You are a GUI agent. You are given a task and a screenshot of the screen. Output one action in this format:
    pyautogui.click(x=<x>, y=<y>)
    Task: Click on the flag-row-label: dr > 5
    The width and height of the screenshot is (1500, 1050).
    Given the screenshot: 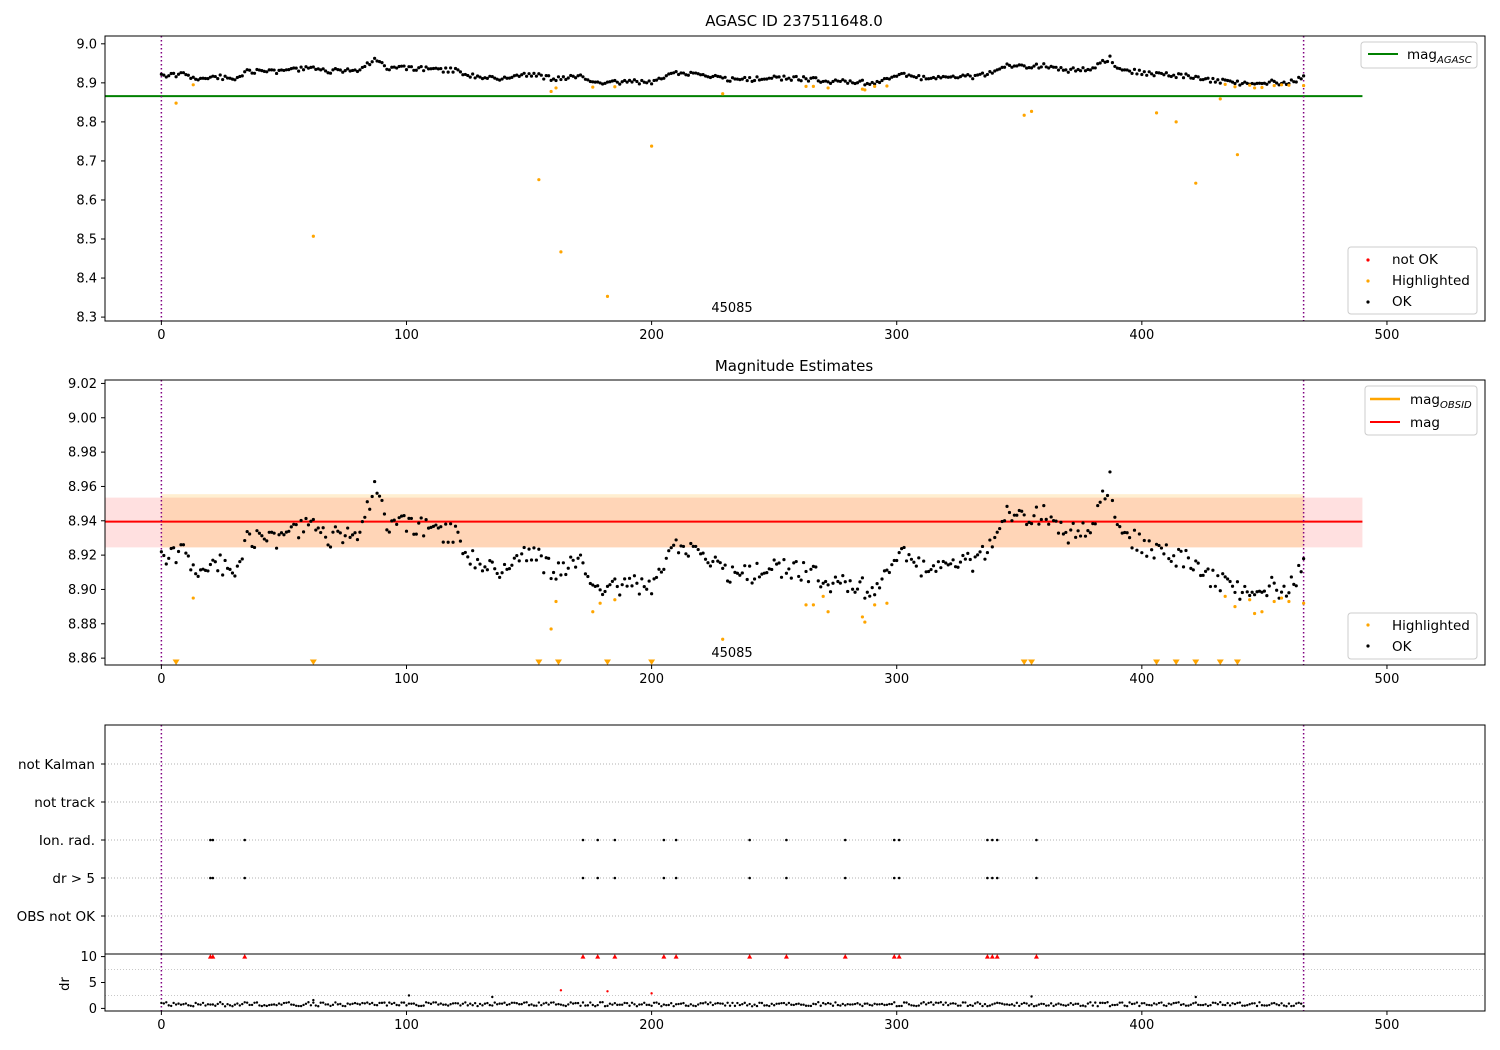 What is the action you would take?
    pyautogui.click(x=73, y=879)
    